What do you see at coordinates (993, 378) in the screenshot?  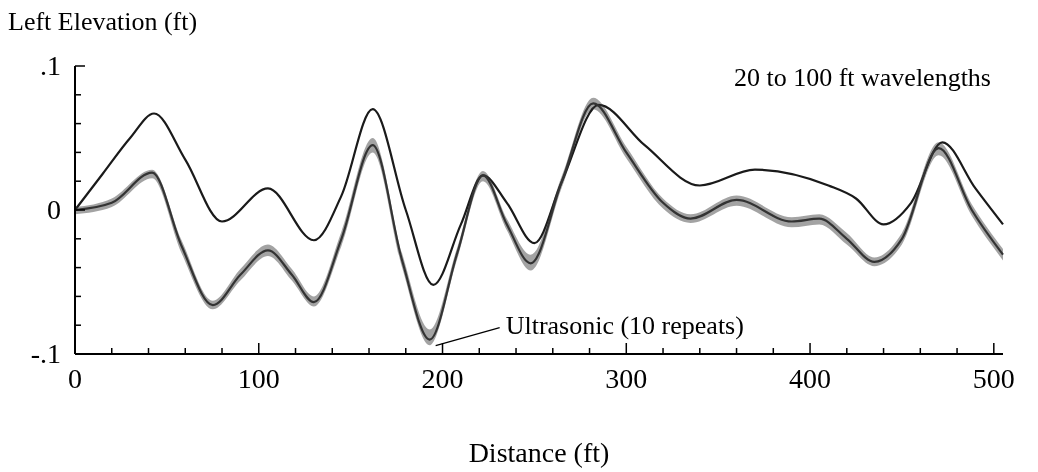 I see `x-tick-label: 500` at bounding box center [993, 378].